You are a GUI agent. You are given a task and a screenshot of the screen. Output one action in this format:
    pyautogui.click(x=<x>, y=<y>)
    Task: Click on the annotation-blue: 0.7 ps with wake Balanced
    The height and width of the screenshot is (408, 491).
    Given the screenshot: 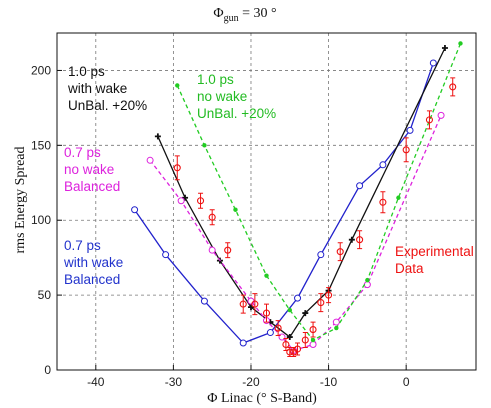 What is the action you would take?
    pyautogui.click(x=93, y=262)
    